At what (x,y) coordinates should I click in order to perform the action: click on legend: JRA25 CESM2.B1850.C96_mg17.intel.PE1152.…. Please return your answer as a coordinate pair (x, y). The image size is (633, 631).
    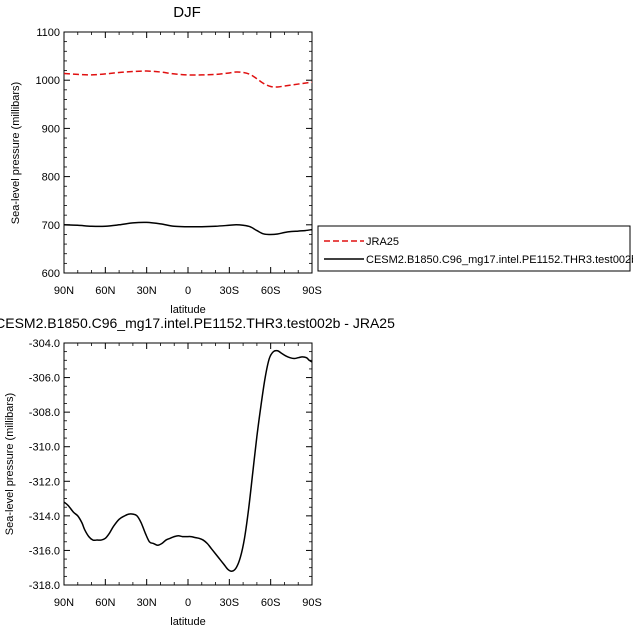
    Looking at the image, I should click on (475, 248).